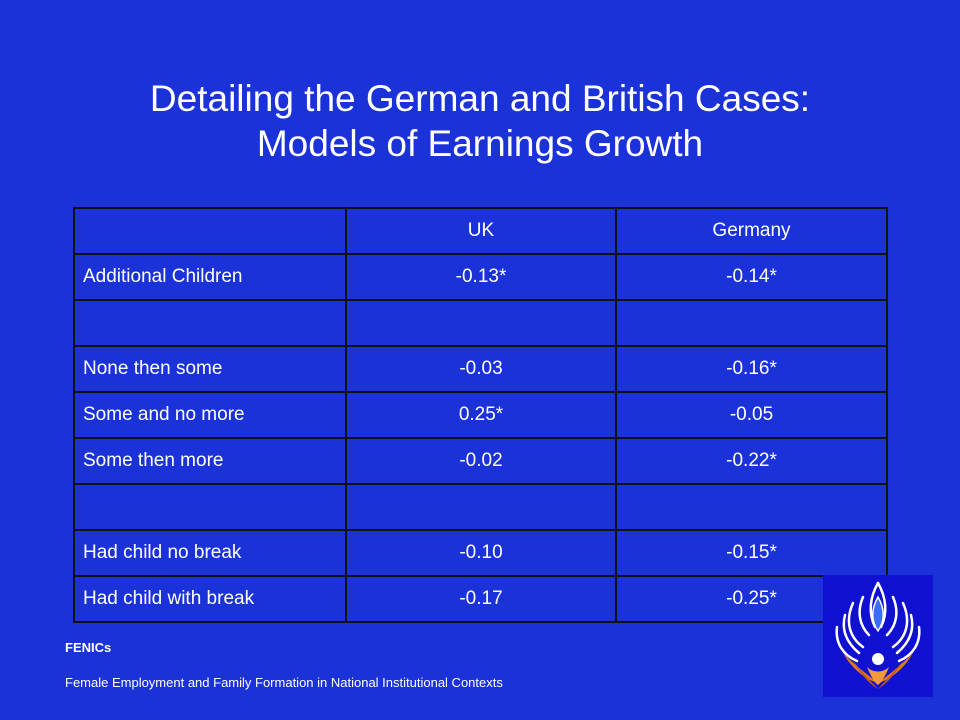 The width and height of the screenshot is (960, 720). Describe the element at coordinates (480, 98) in the screenshot. I see `slide-title-line-1: Detailing the German and British Cases:` at that location.